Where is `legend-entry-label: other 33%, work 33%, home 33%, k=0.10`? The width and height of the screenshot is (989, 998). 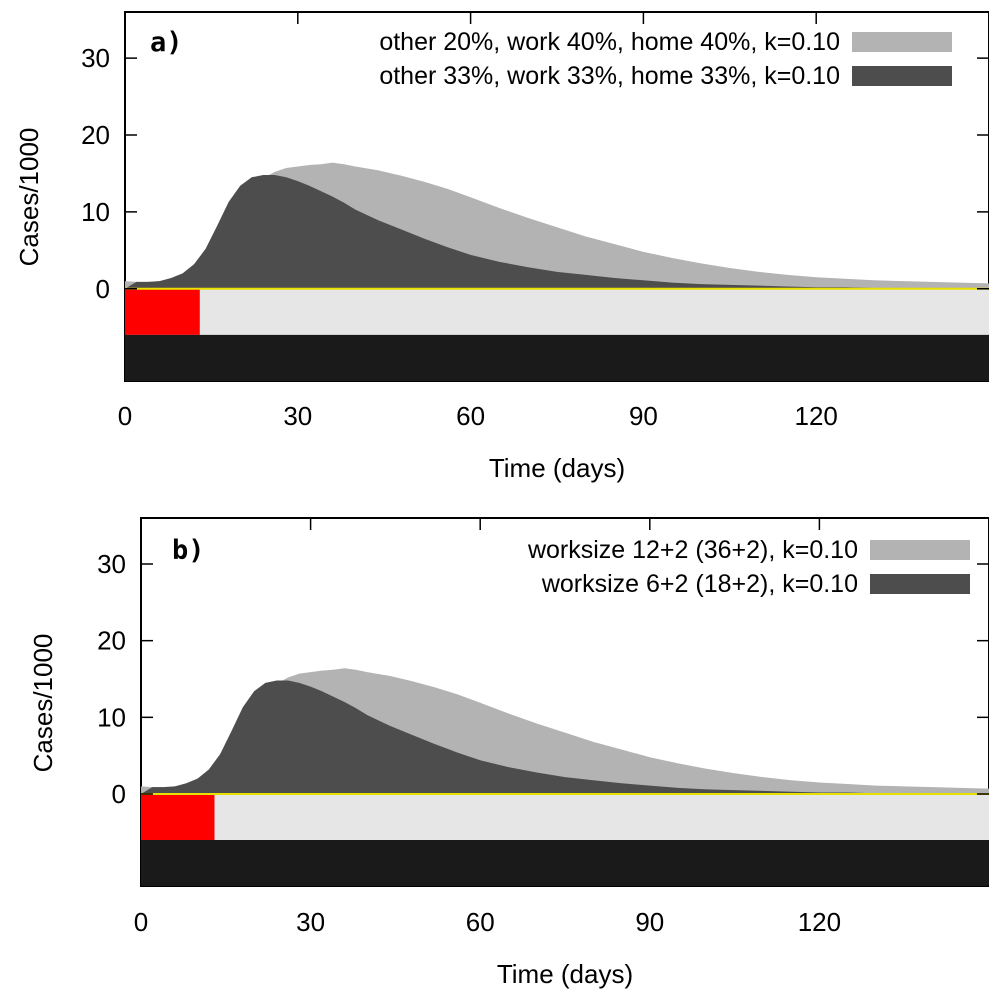
legend-entry-label: other 33%, work 33%, home 33%, k=0.10 is located at coordinates (609, 76).